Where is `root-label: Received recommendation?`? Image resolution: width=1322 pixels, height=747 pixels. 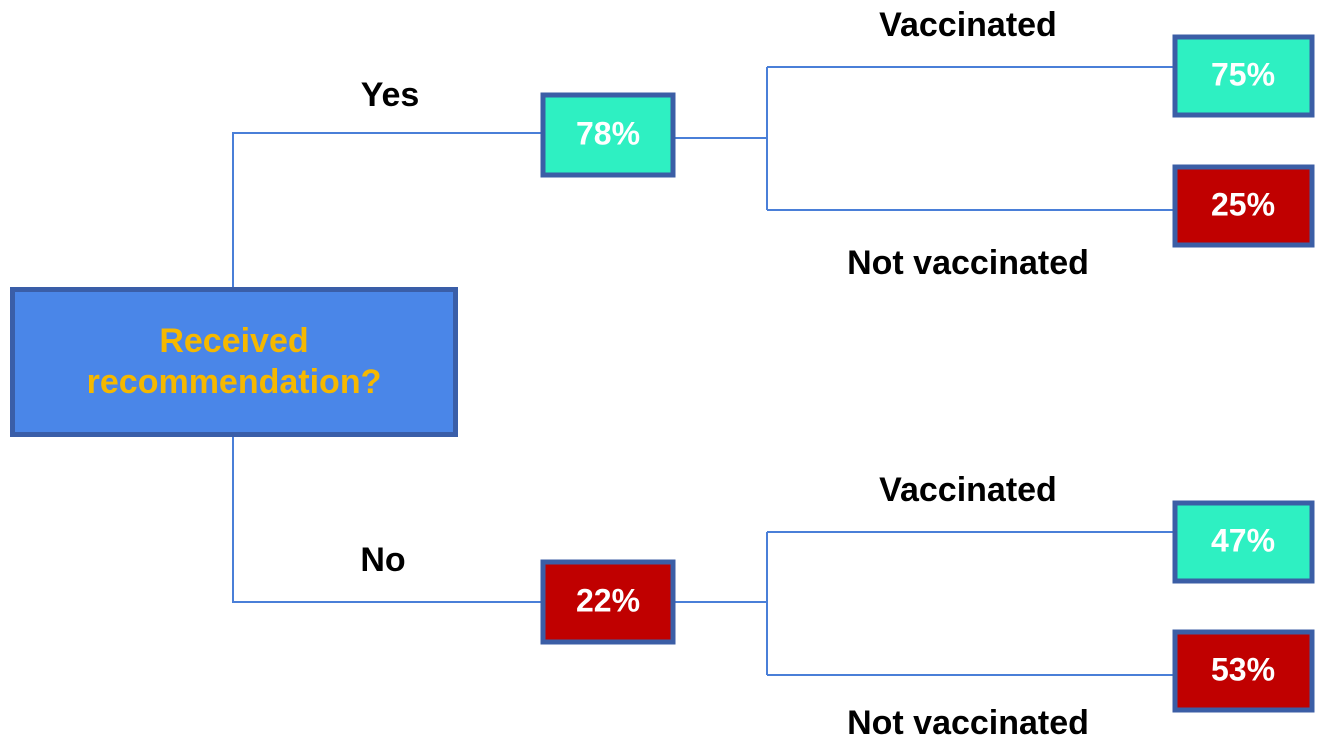
root-label: Received recommendation? is located at coordinates (234, 361).